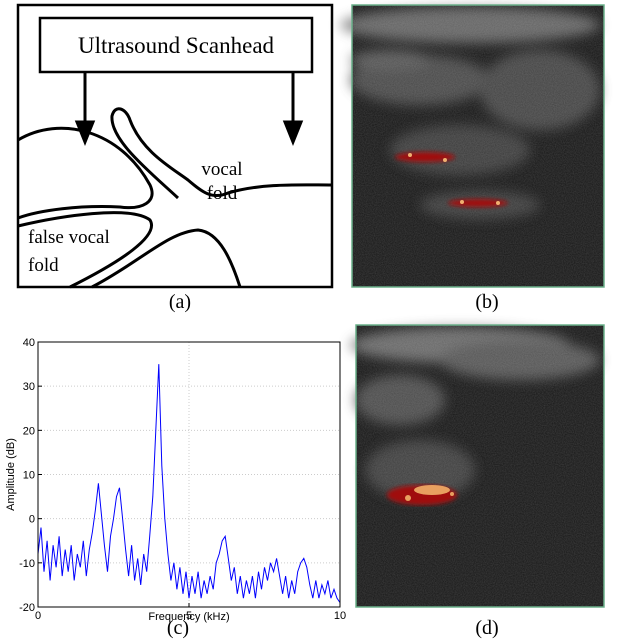  Describe the element at coordinates (178, 628) in the screenshot. I see `caption: (c)` at that location.